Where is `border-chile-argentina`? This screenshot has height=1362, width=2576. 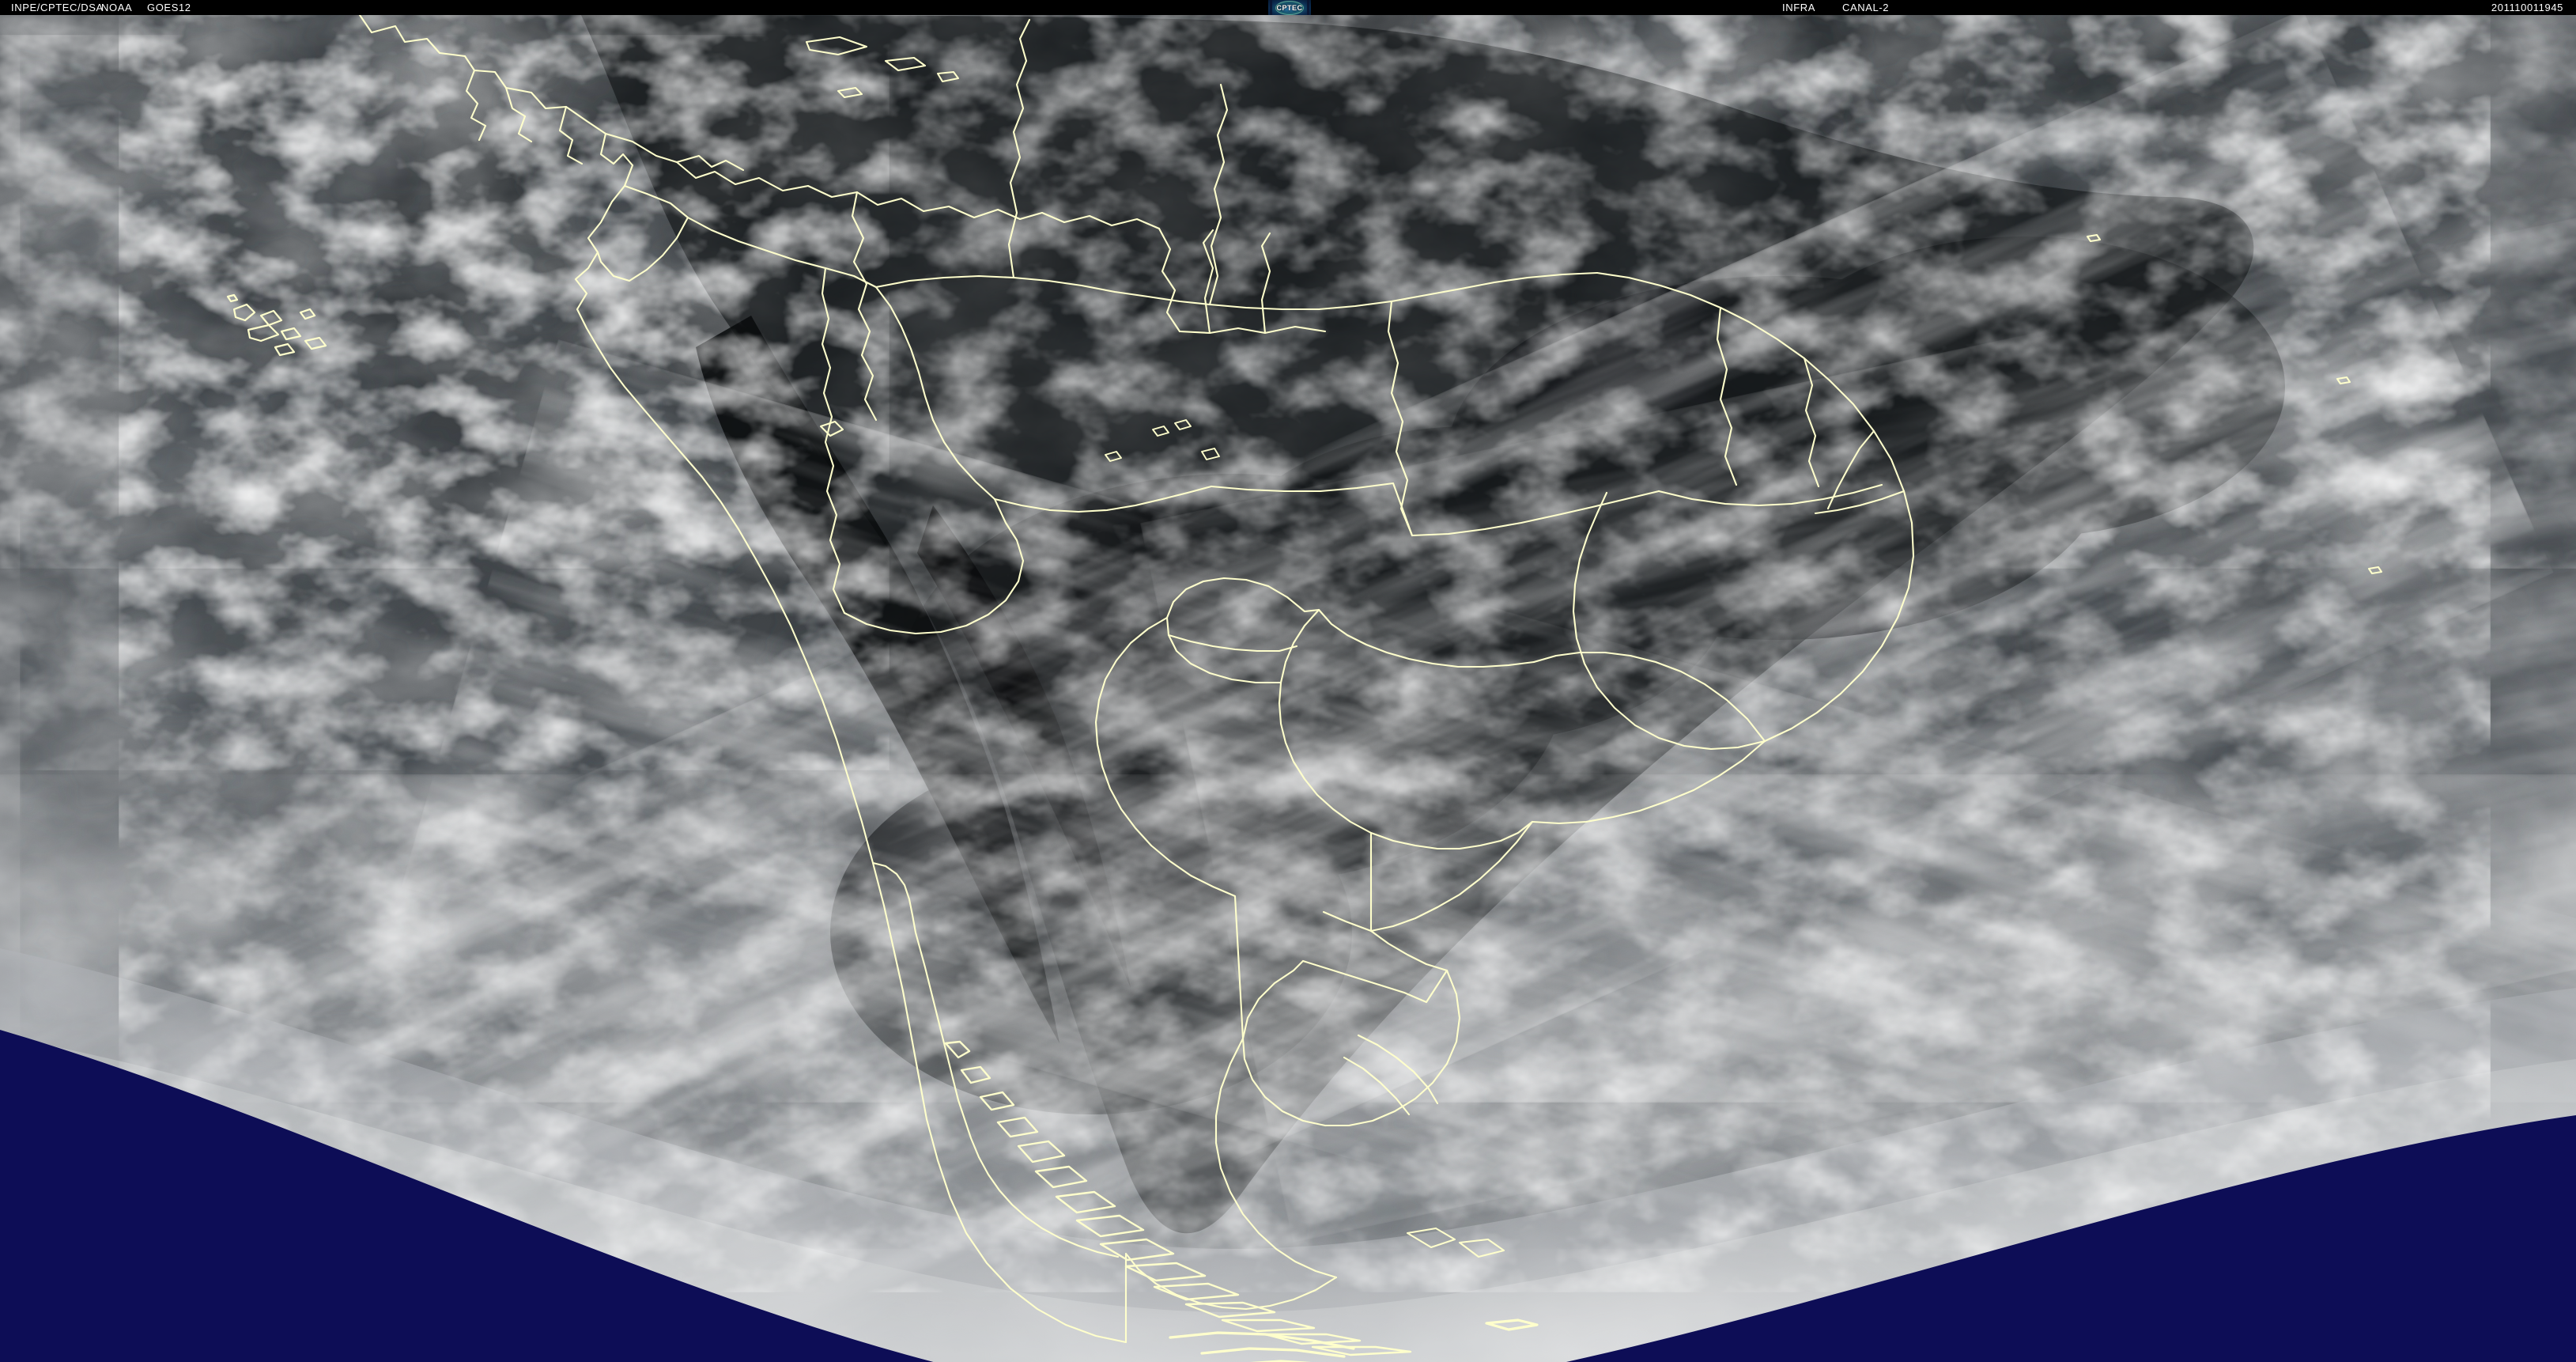 border-chile-argentina is located at coordinates (995, 1060).